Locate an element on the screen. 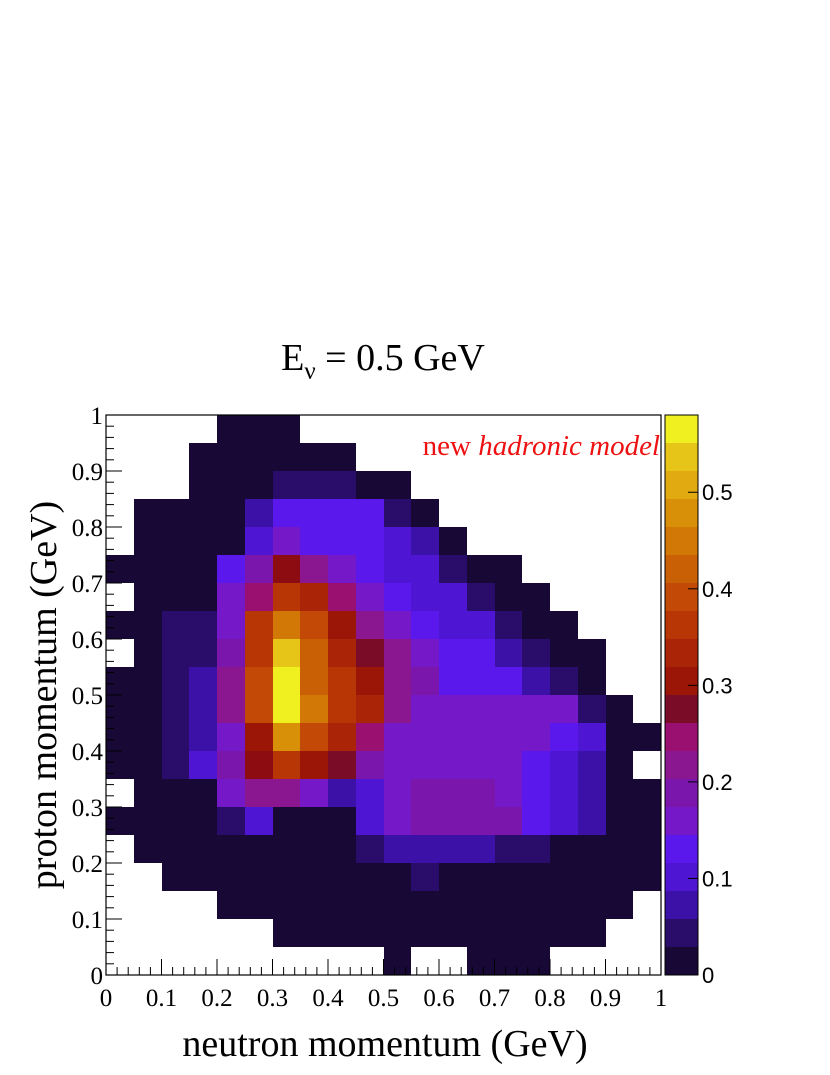 The width and height of the screenshot is (830, 1075). chart-title: Eν = 0.5 GeV is located at coordinates (383, 361).